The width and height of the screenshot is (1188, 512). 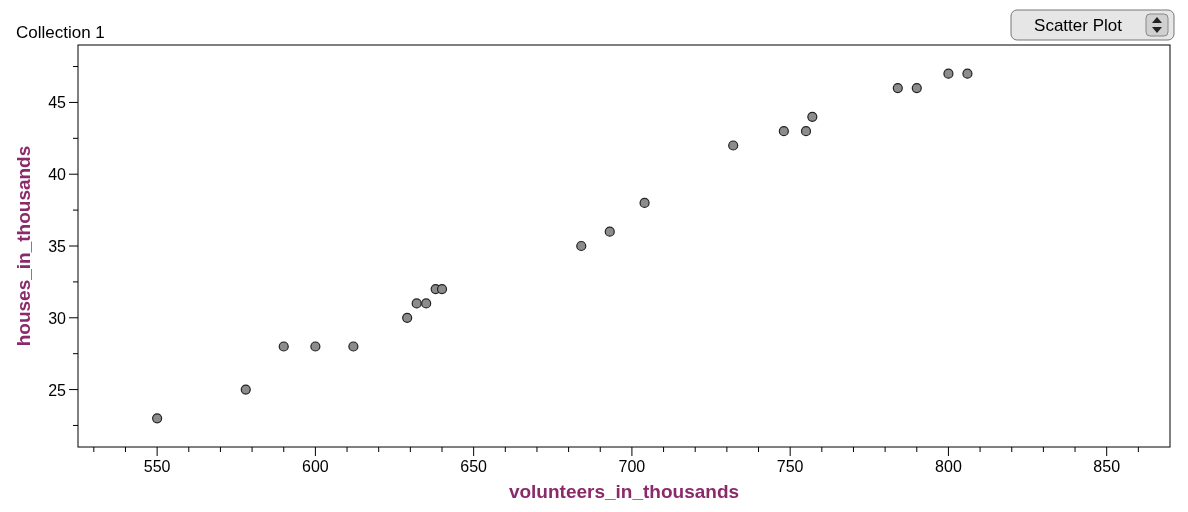 What do you see at coordinates (790, 466) in the screenshot?
I see `x-tick-label: 750` at bounding box center [790, 466].